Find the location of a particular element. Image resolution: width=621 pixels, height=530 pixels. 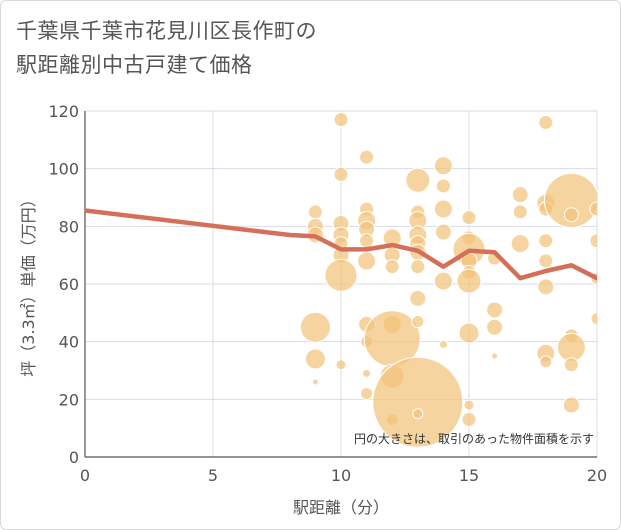

trend-layer is located at coordinates (341, 244).